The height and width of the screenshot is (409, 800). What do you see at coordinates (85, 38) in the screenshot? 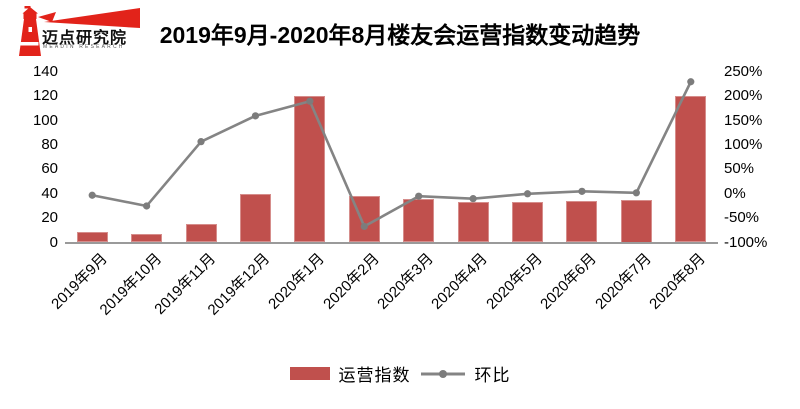
I see `brand-name: 迈点研究院` at bounding box center [85, 38].